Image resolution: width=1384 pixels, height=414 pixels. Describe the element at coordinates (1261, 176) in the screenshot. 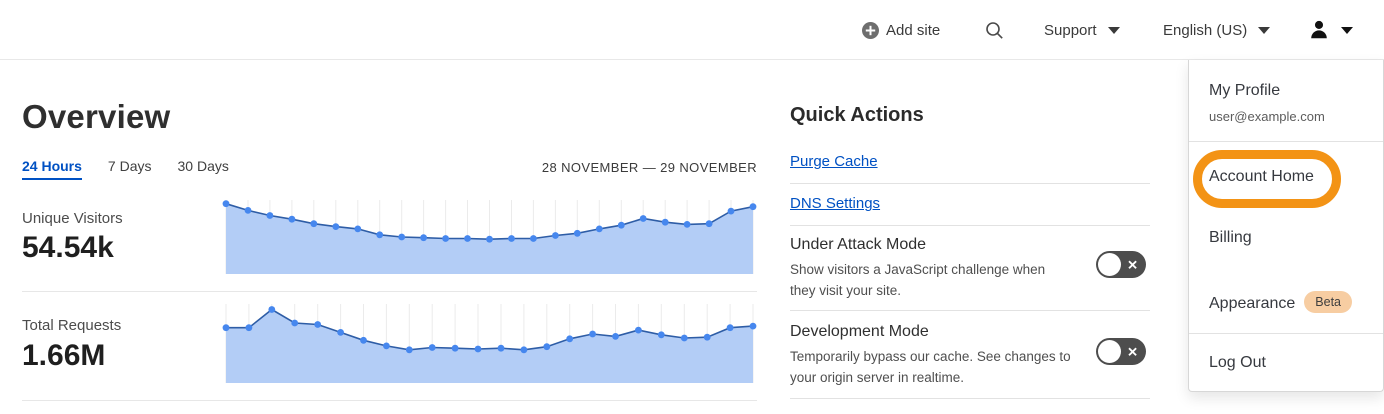

I see `menu-item-account-home: Account Home` at that location.